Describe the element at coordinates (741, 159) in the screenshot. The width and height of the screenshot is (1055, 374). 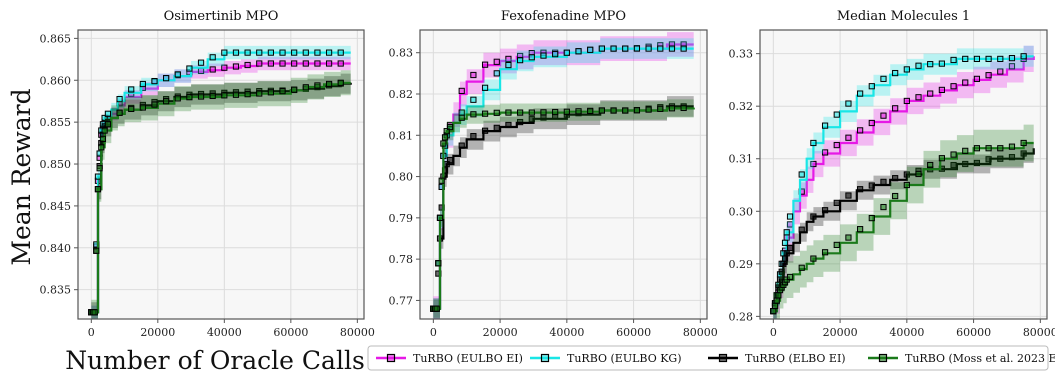
I see `y-tick-label: 0.31` at that location.